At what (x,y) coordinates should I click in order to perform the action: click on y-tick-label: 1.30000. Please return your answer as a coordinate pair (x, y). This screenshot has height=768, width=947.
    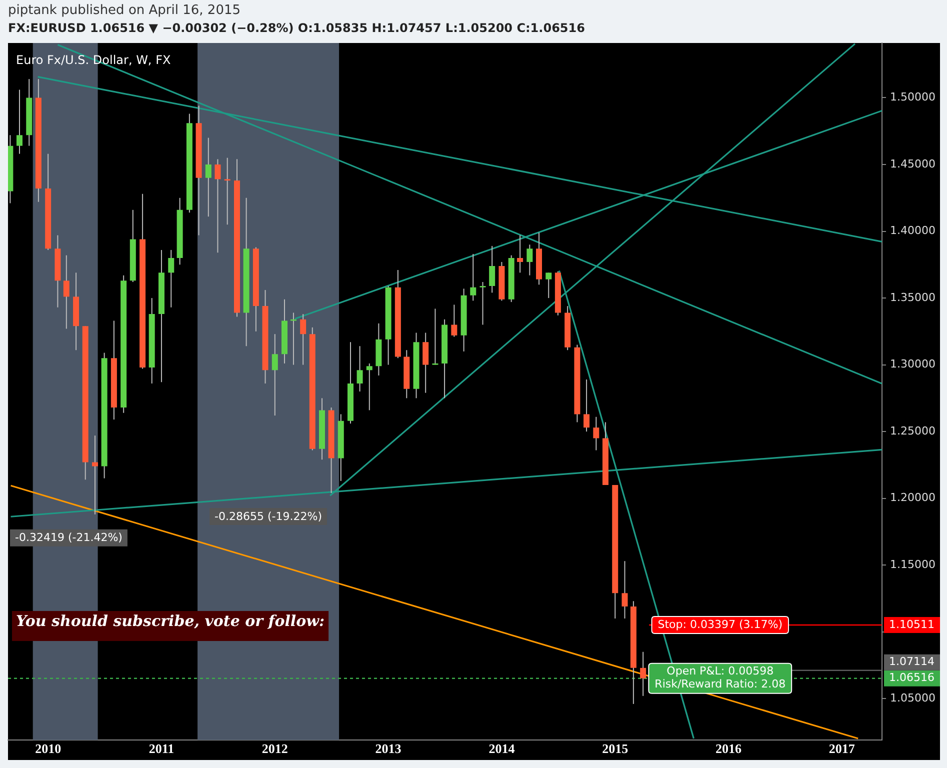
    Looking at the image, I should click on (913, 364).